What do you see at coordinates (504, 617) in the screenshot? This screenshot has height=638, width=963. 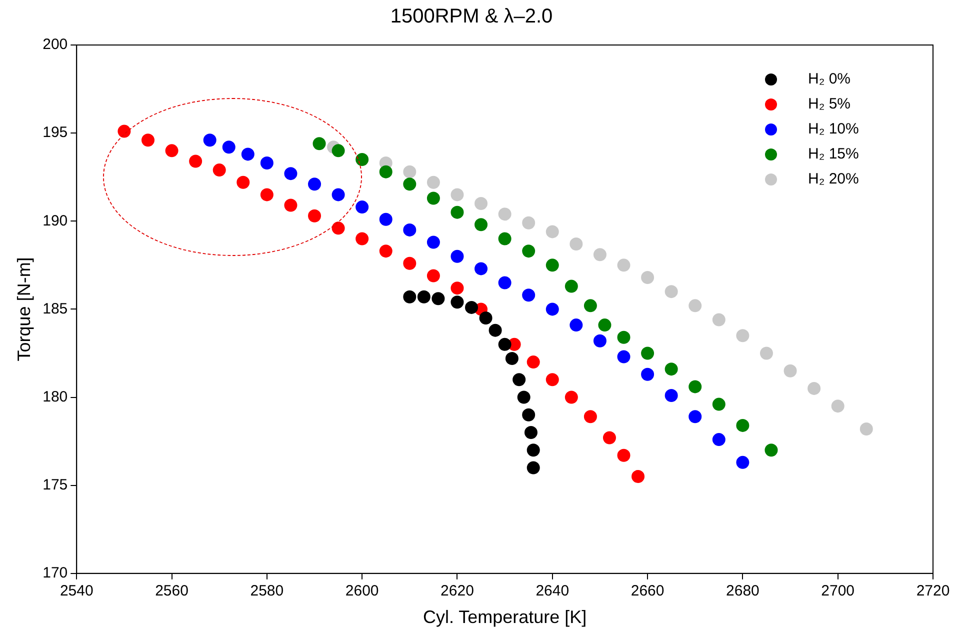 I see `x-axis-title: Cyl. Temperature [K]` at bounding box center [504, 617].